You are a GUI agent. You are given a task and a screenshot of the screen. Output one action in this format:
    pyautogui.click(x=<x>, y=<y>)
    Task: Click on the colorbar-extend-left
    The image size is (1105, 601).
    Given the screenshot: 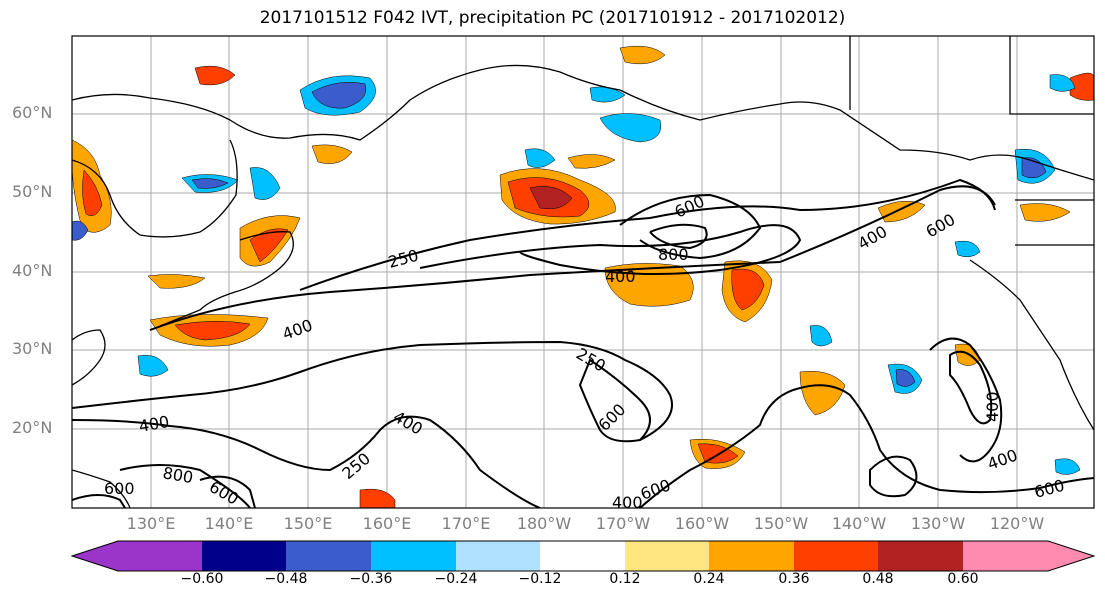 What is the action you would take?
    pyautogui.click(x=95, y=556)
    